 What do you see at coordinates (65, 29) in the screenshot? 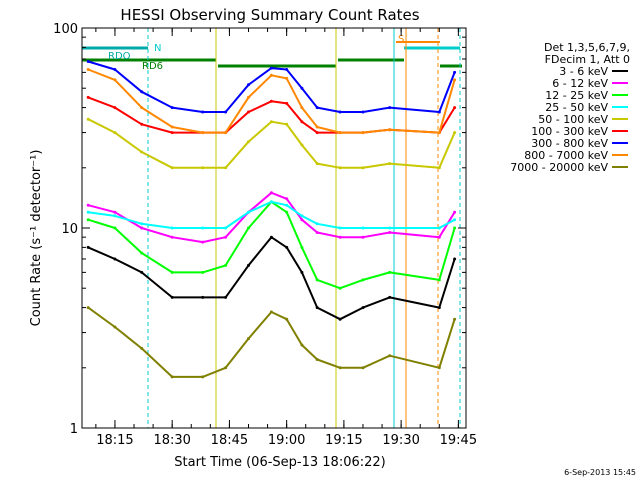
I see `y-tick-label-2: 100` at bounding box center [65, 29].